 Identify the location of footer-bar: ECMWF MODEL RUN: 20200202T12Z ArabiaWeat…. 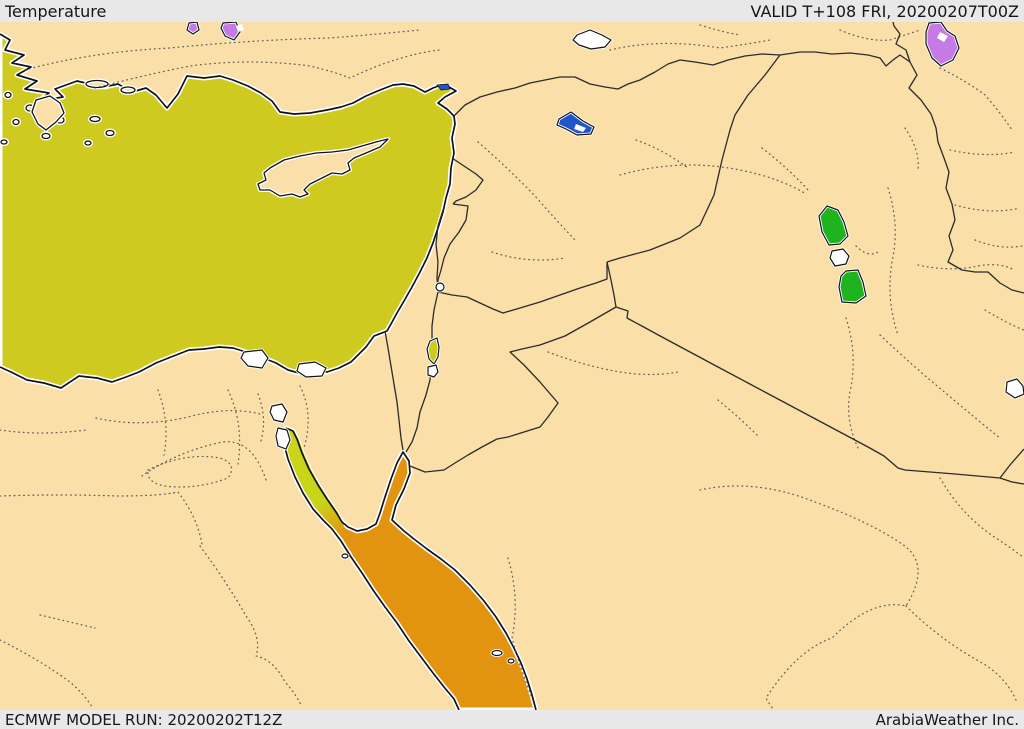
(512, 719).